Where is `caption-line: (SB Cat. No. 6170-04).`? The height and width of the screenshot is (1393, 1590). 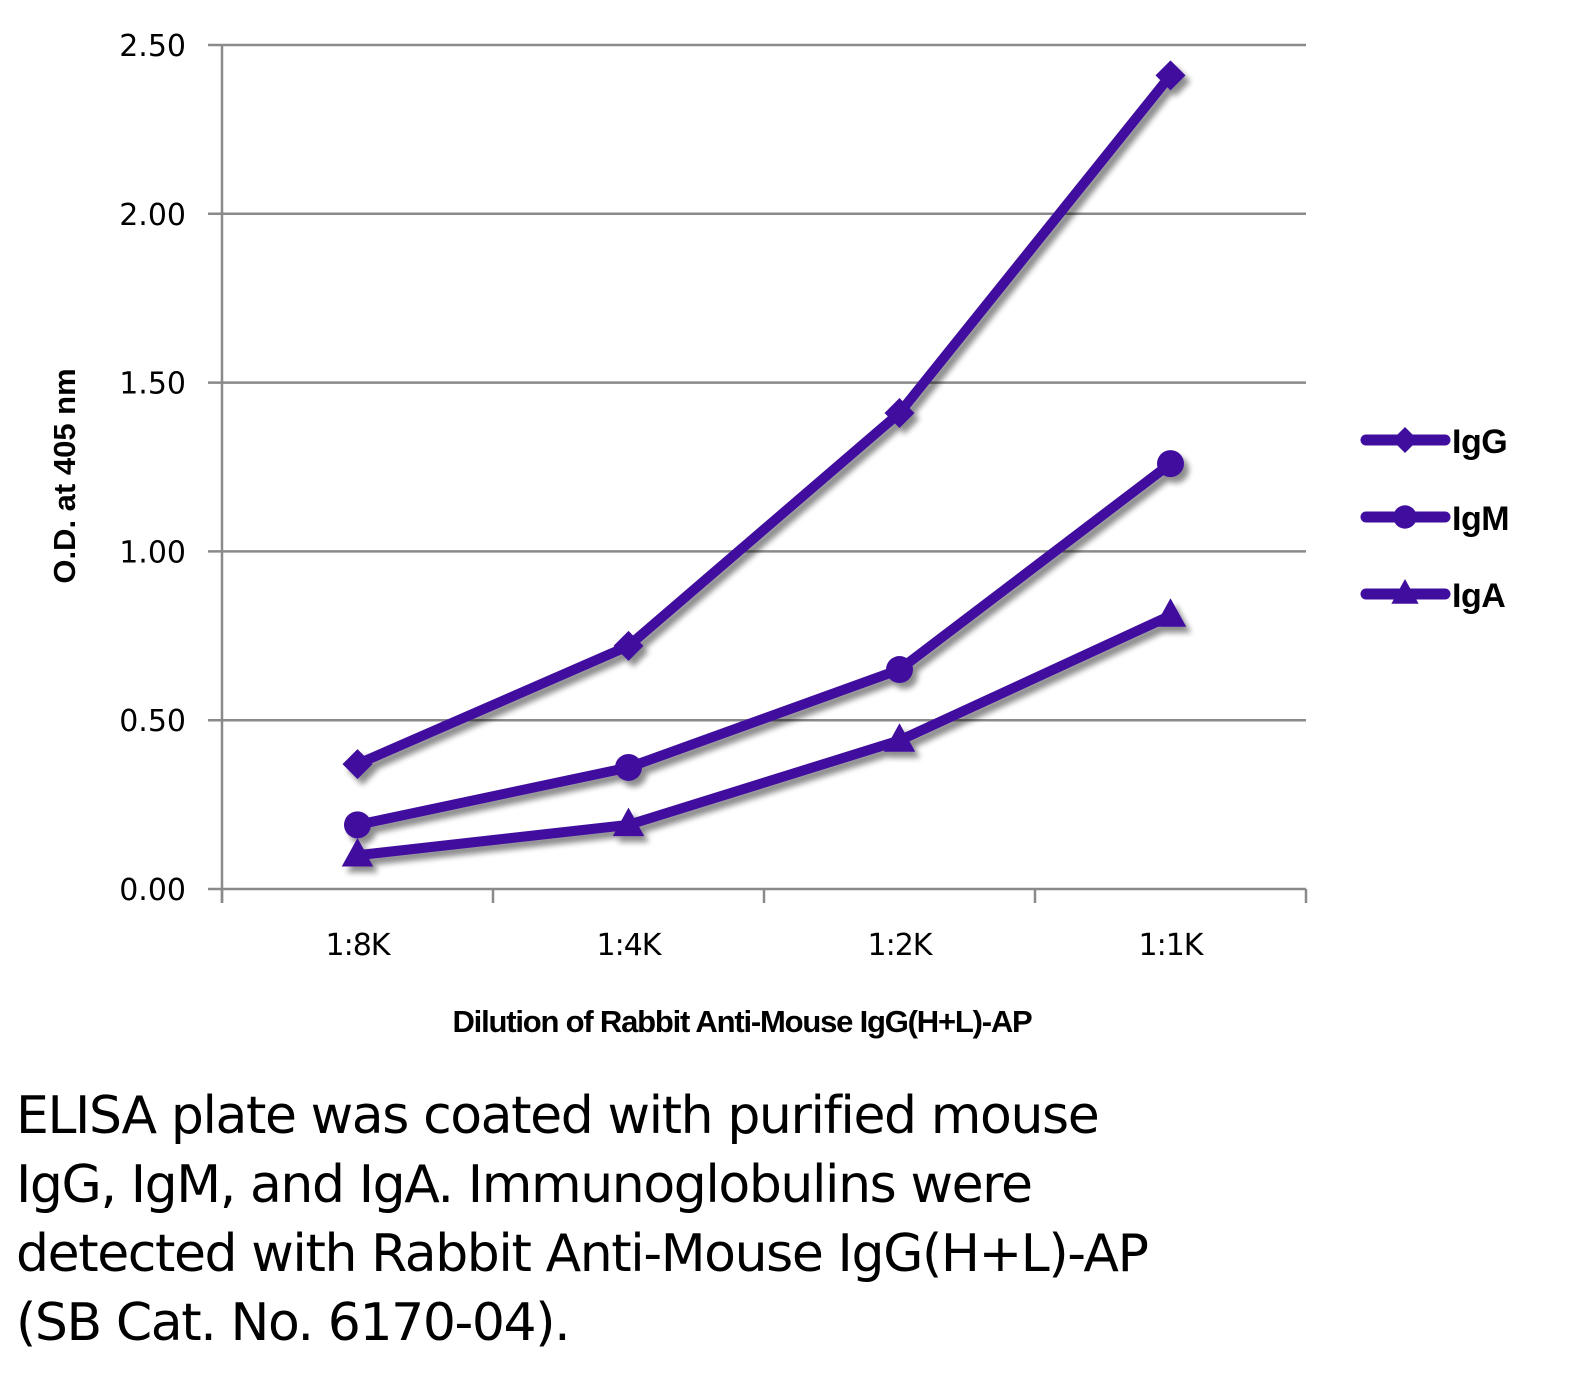 caption-line: (SB Cat. No. 6170-04). is located at coordinates (293, 1323).